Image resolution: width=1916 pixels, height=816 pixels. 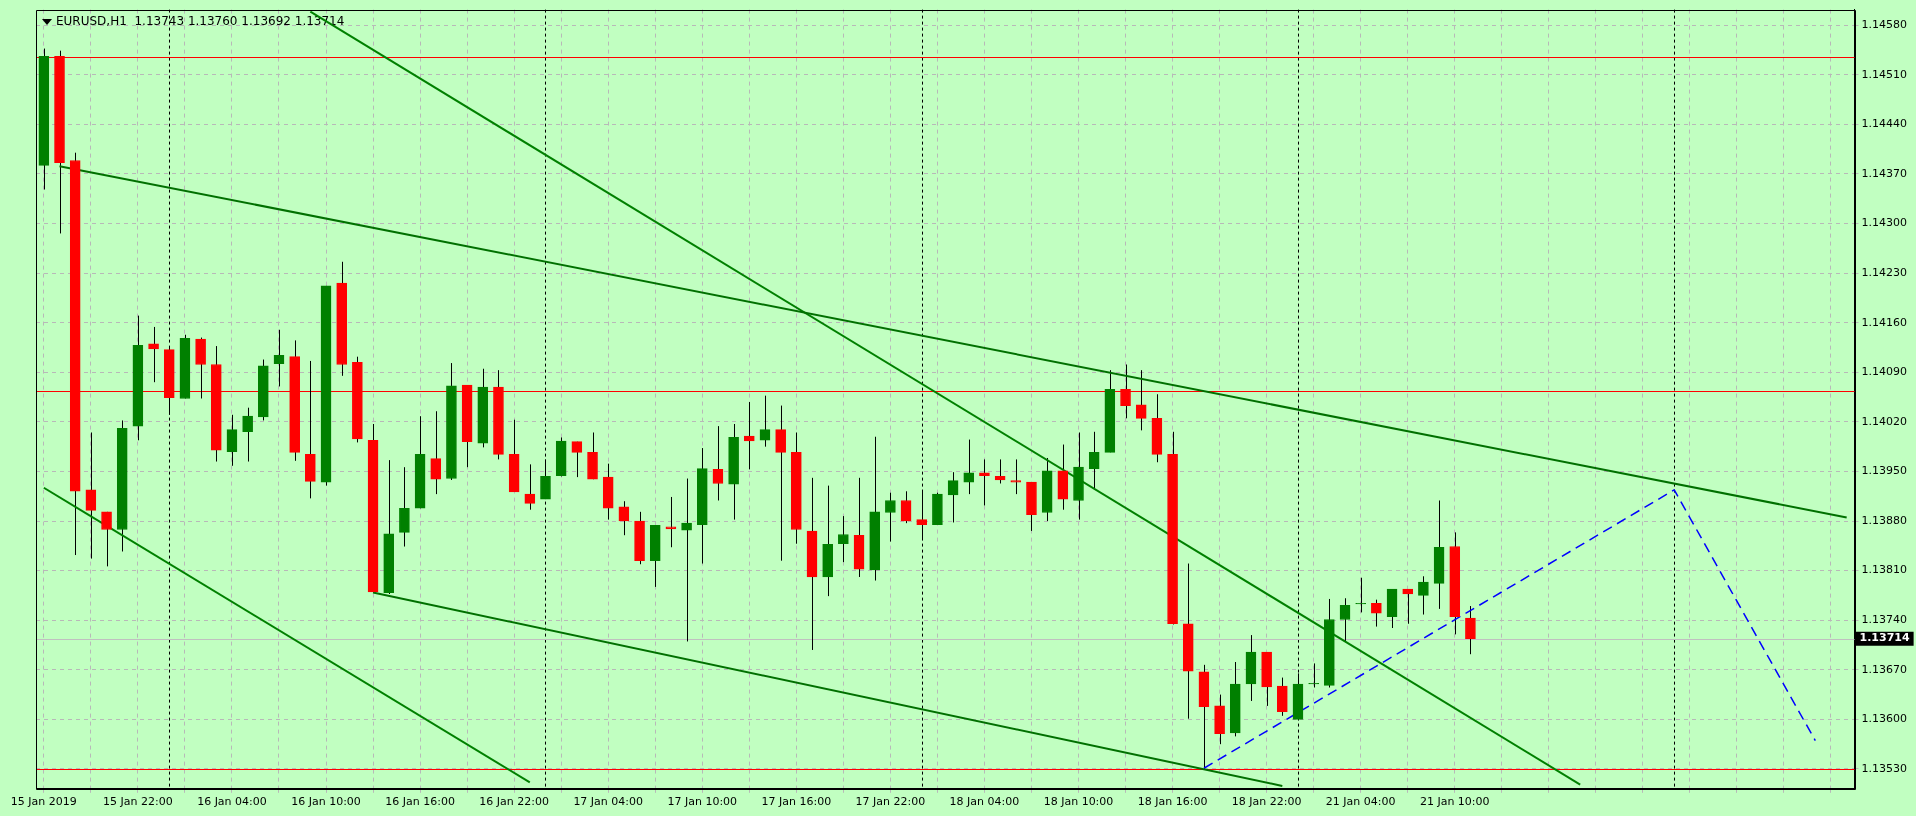 What do you see at coordinates (1884, 638) in the screenshot?
I see `ref-line-label: 1.13714` at bounding box center [1884, 638].